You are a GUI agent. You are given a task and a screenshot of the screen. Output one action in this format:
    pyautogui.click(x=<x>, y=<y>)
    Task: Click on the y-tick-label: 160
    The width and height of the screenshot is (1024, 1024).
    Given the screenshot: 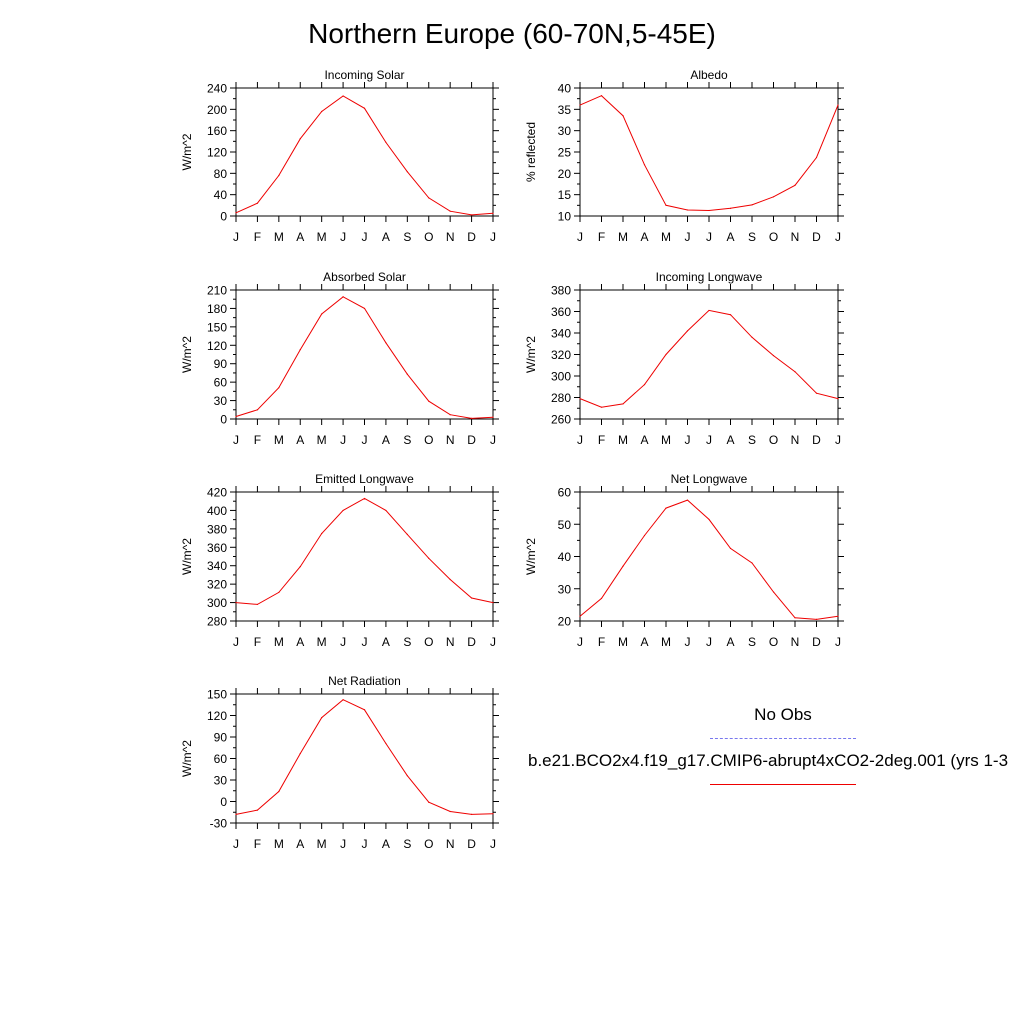 What is the action you would take?
    pyautogui.click(x=217, y=131)
    